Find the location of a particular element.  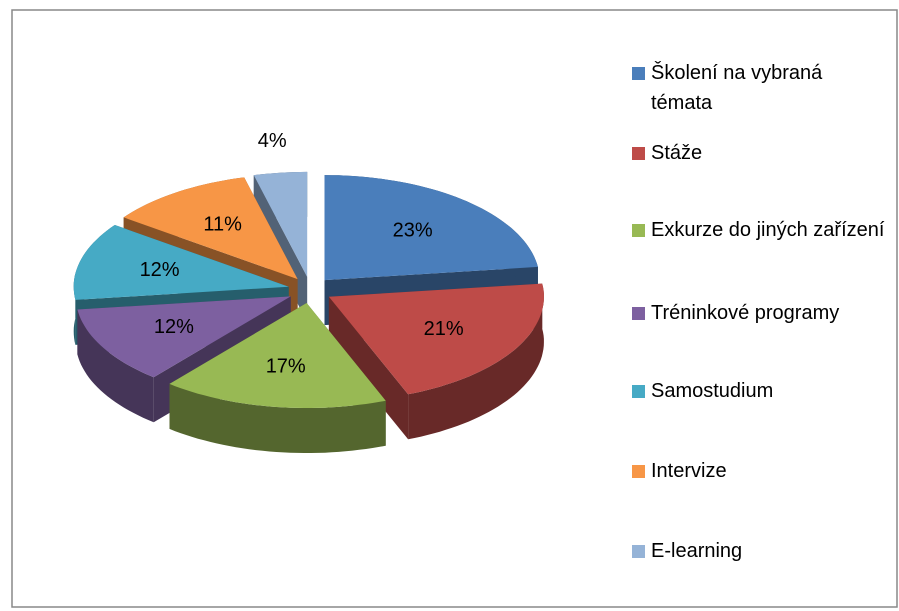

legend-label: E-learning is located at coordinates (697, 551).